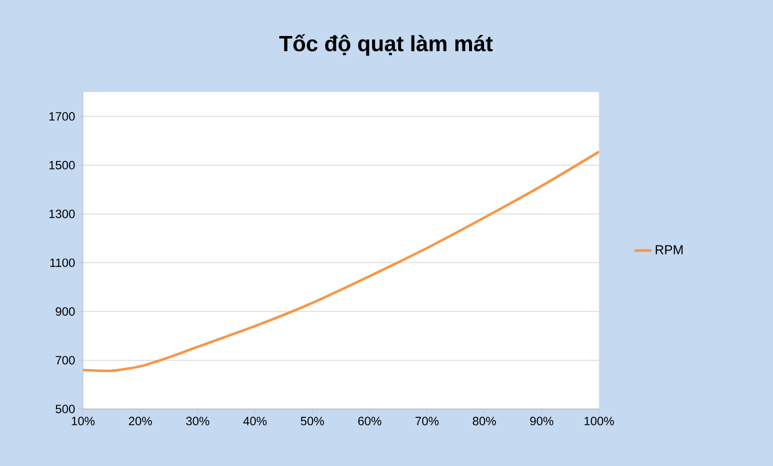 The image size is (773, 466). I want to click on x-tick-label: 40%, so click(255, 421).